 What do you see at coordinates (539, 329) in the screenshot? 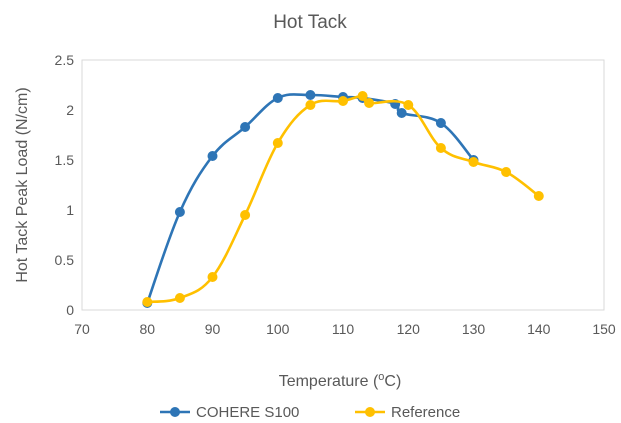
I see `x-tick-label: 140` at bounding box center [539, 329].